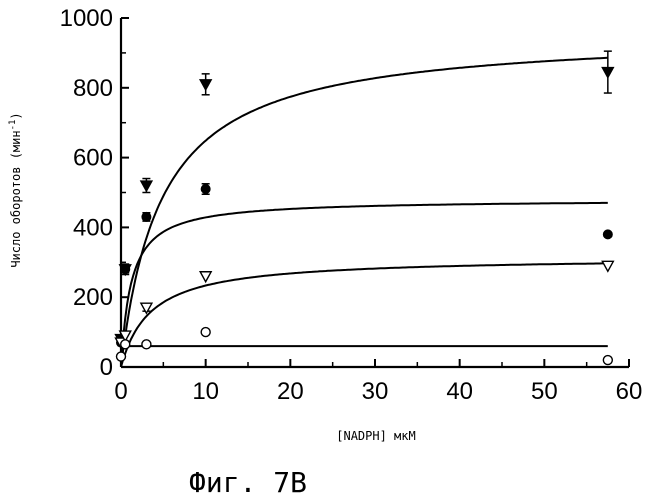 The image size is (653, 500). Describe the element at coordinates (248, 482) in the screenshot. I see `figure-caption: Фиг. 7B` at that location.